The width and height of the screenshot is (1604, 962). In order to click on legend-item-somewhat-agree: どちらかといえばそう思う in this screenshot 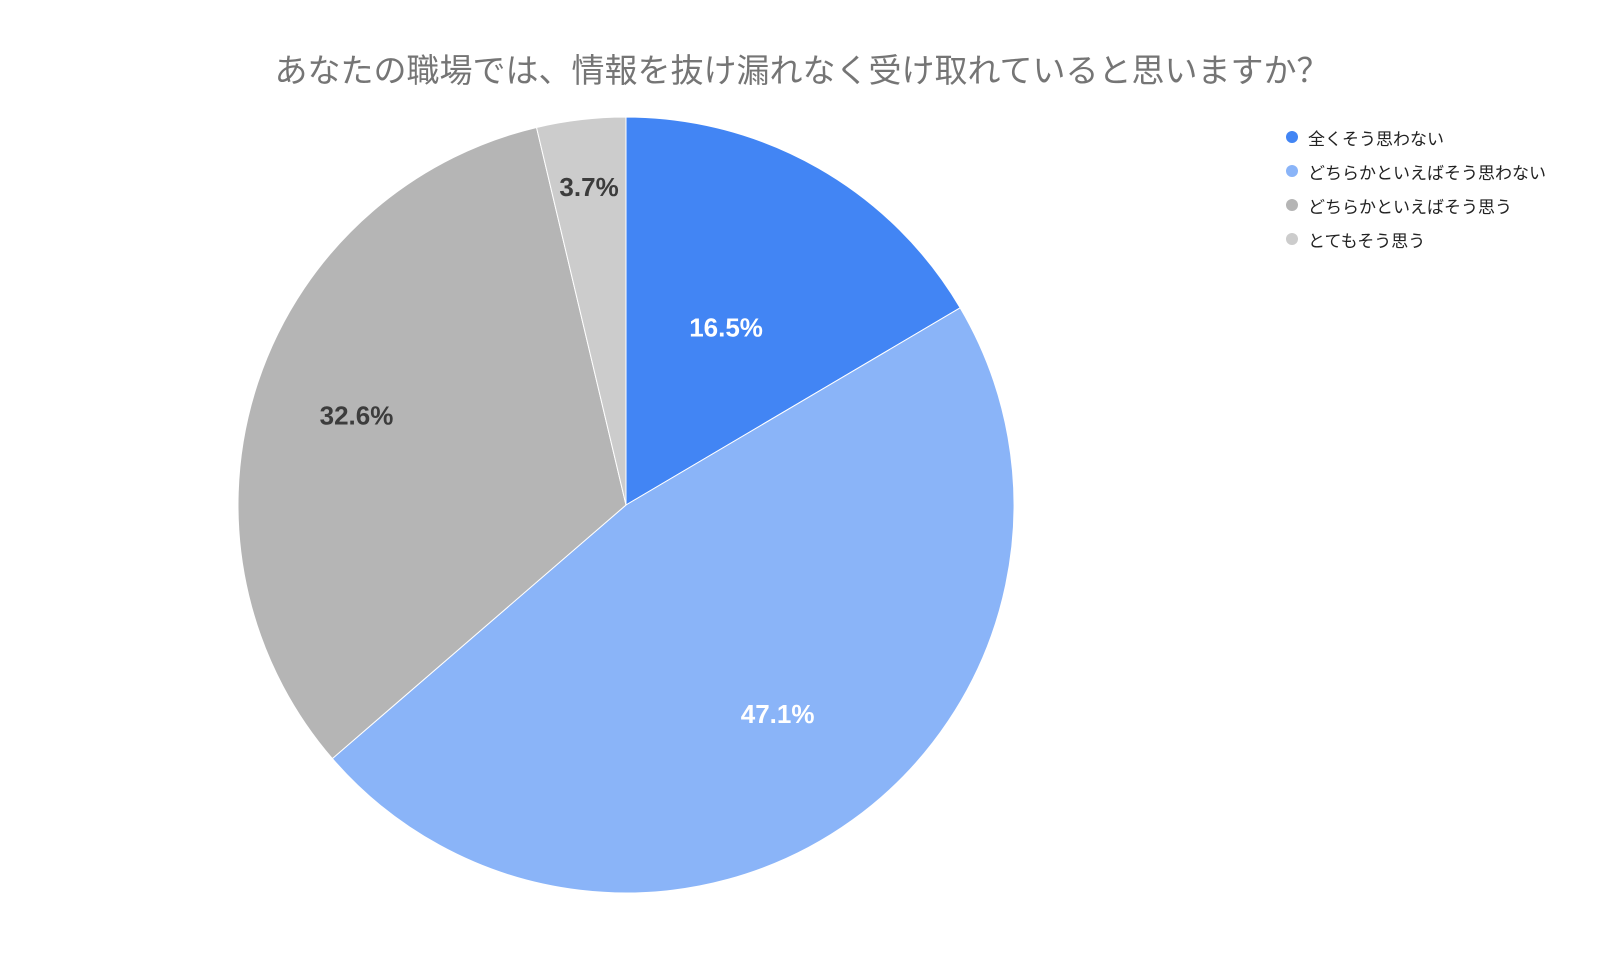, I will do `click(1416, 205)`.